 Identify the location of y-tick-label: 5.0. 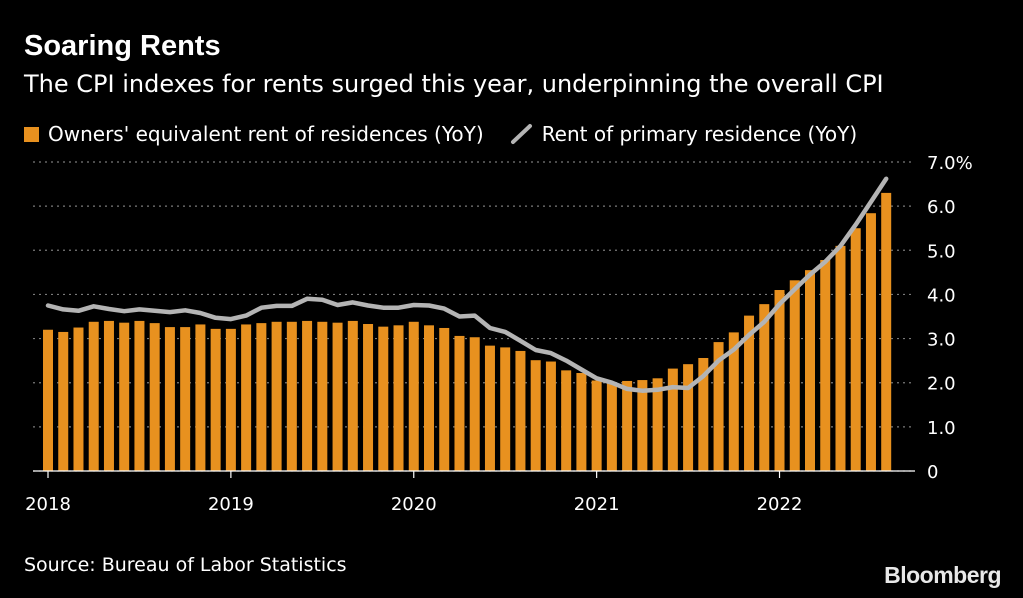
(941, 251).